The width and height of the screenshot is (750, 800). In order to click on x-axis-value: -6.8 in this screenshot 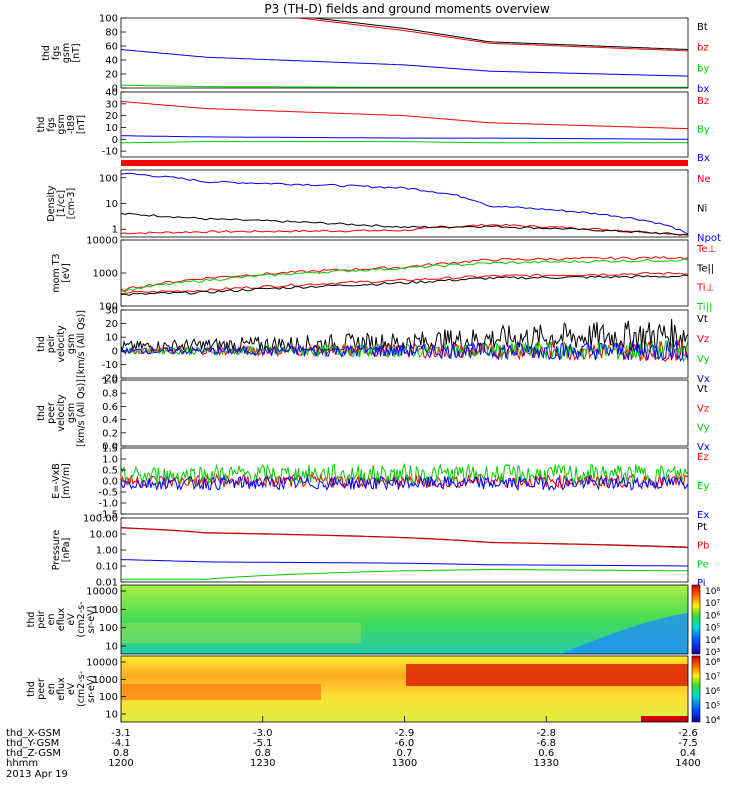, I will do `click(546, 743)`.